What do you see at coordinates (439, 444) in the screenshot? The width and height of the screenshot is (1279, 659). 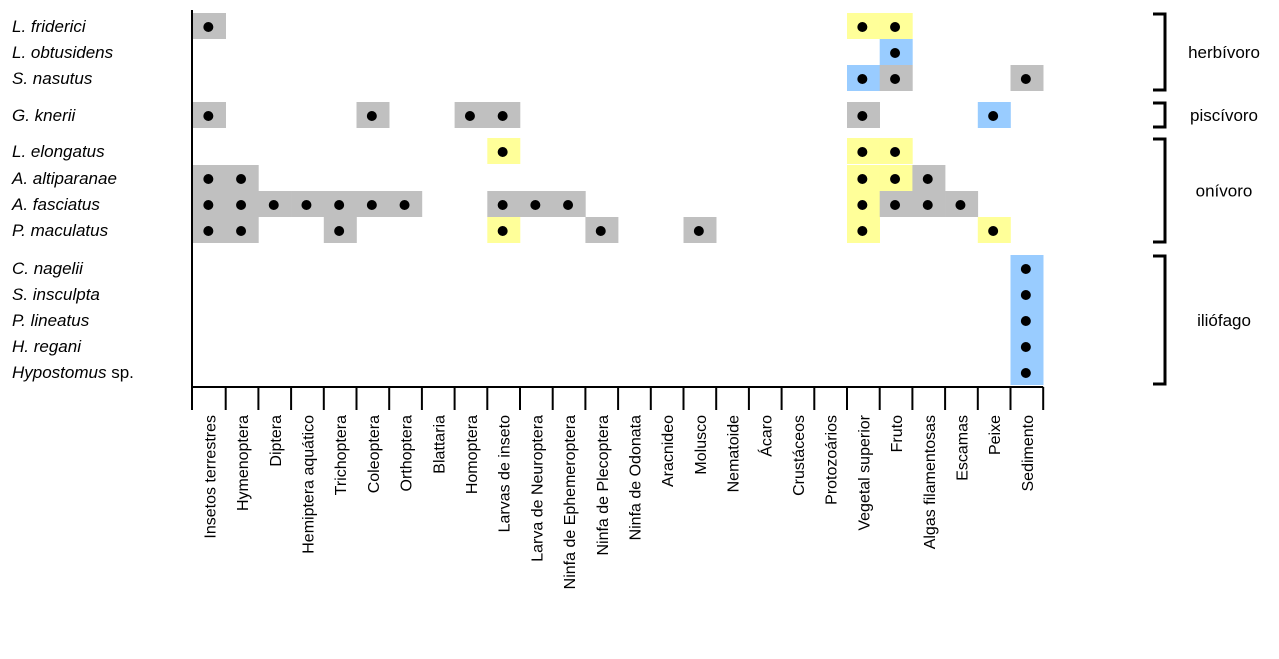 I see `food-item-label: Blattaria` at bounding box center [439, 444].